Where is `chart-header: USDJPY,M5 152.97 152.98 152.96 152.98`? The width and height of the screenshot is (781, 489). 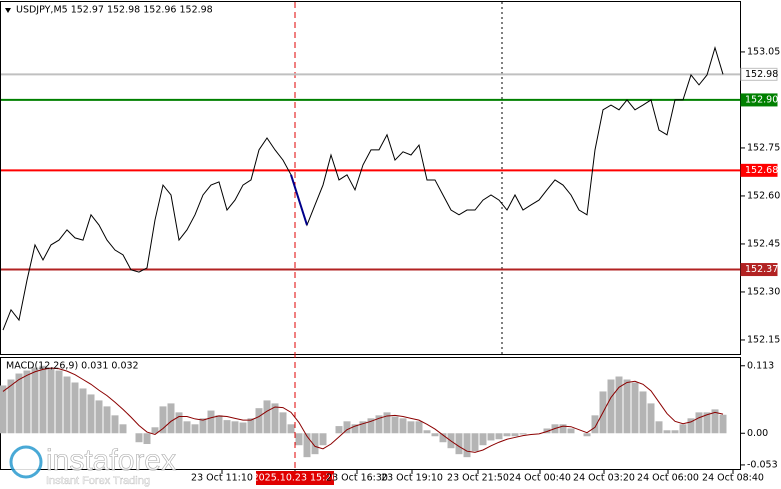
chart-header: USDJPY,M5 152.97 152.98 152.96 152.98 is located at coordinates (114, 10).